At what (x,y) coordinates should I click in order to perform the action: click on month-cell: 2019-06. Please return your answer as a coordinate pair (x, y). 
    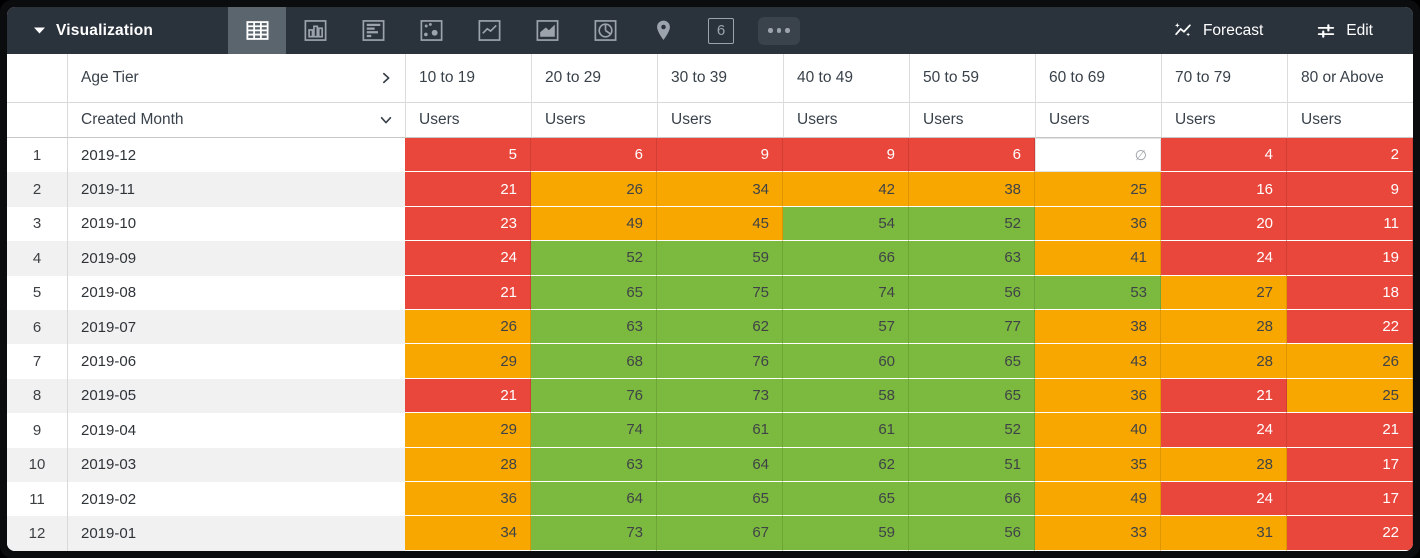
    Looking at the image, I should click on (109, 362).